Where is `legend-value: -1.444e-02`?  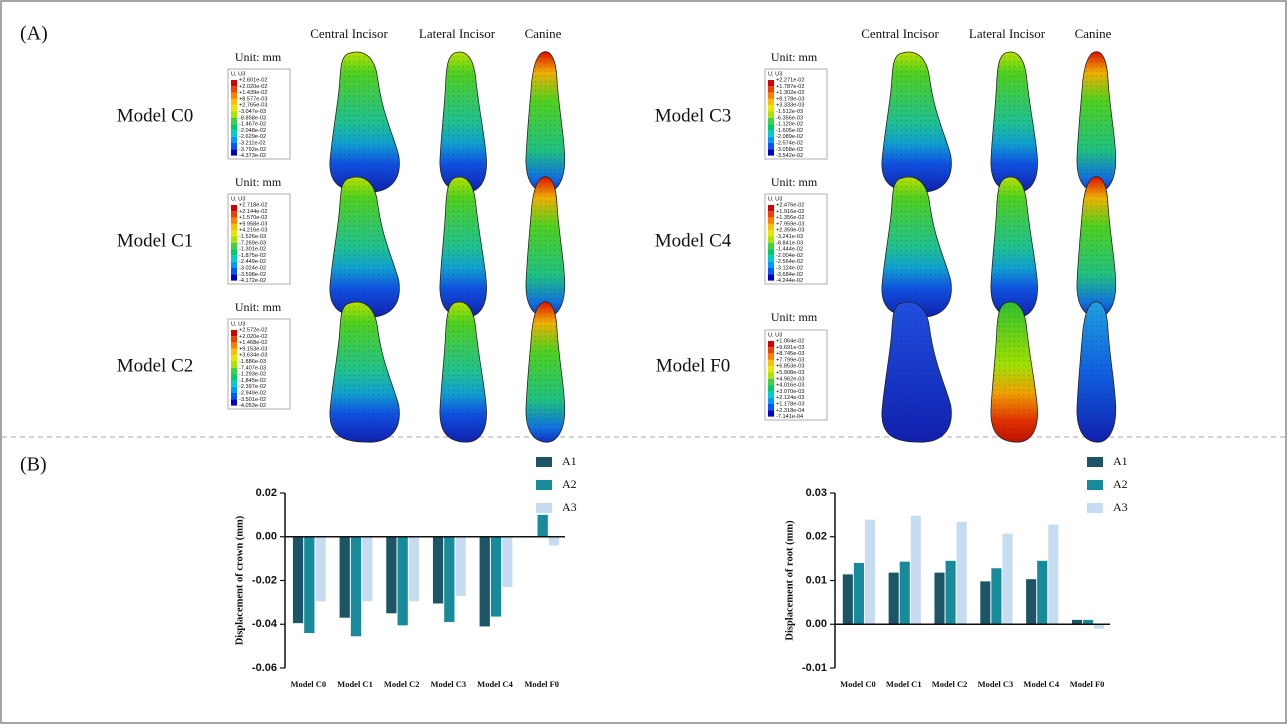 legend-value: -1.444e-02 is located at coordinates (789, 250).